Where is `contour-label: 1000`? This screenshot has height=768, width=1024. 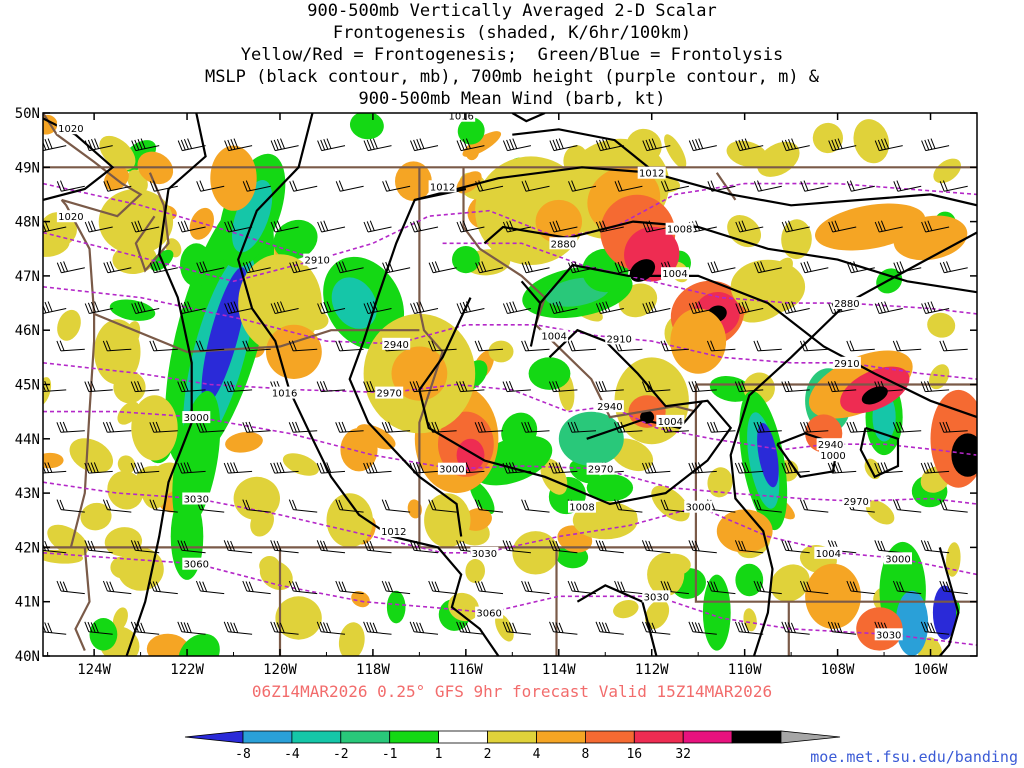 contour-label: 1000 is located at coordinates (832, 456).